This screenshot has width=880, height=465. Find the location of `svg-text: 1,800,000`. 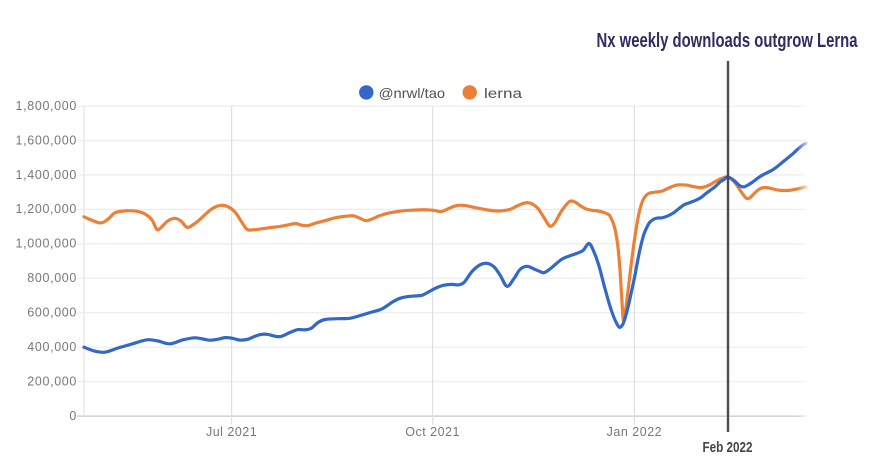

svg-text: 1,800,000 is located at coordinates (46, 106).